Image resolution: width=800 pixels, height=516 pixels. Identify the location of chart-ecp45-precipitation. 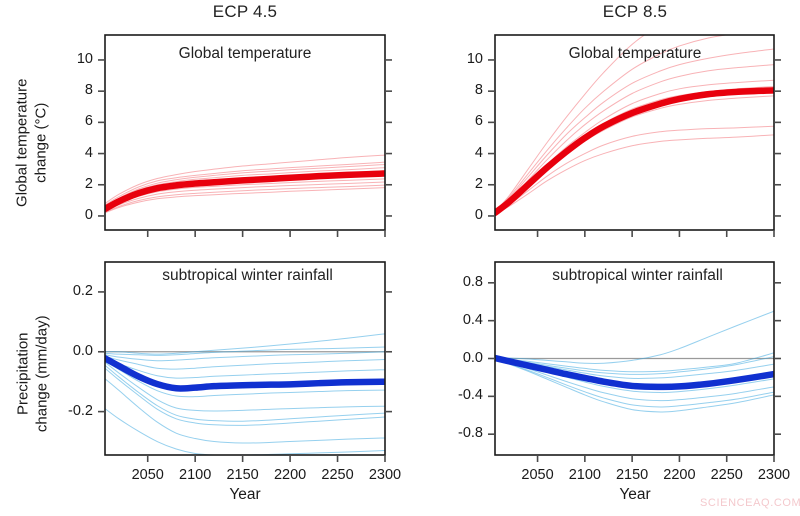
(245, 361).